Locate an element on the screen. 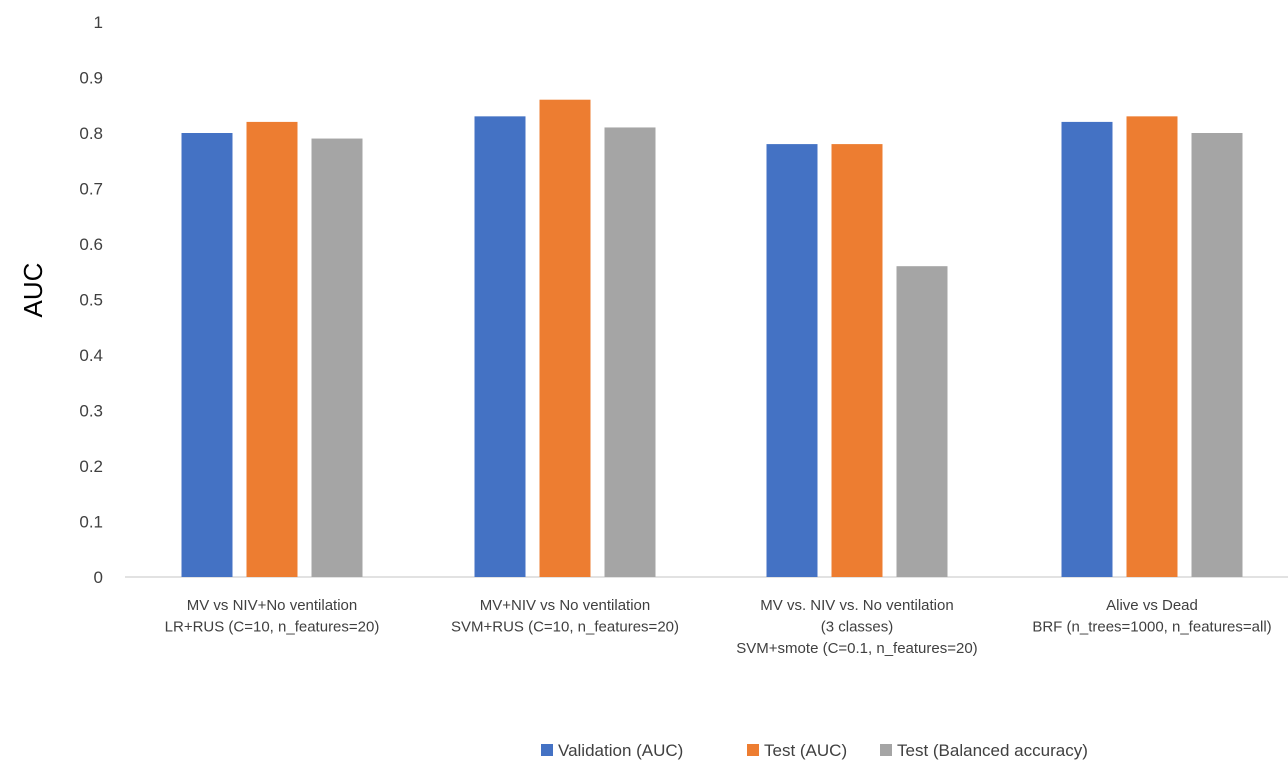 The width and height of the screenshot is (1288, 762). y-axis-title: AUC is located at coordinates (33, 290).